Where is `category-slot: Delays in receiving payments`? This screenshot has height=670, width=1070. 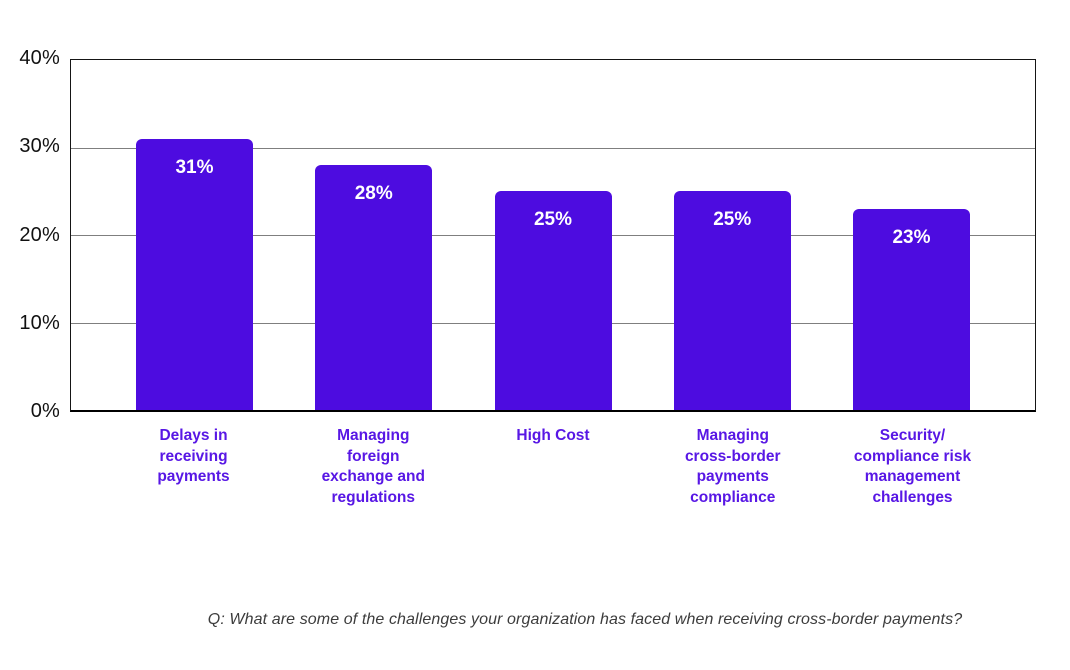 category-slot: Delays in receiving payments is located at coordinates (193, 476).